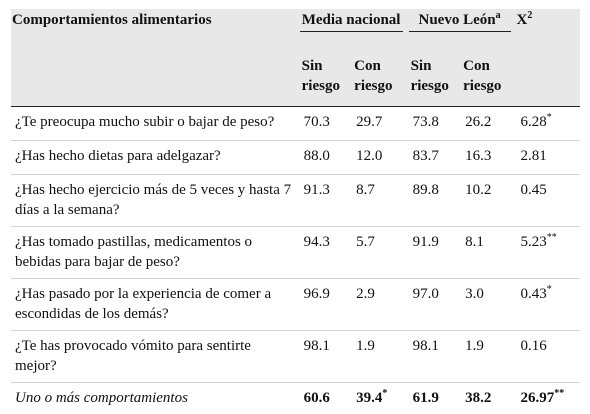  What do you see at coordinates (488, 124) in the screenshot?
I see `value-cell: 26.2` at bounding box center [488, 124].